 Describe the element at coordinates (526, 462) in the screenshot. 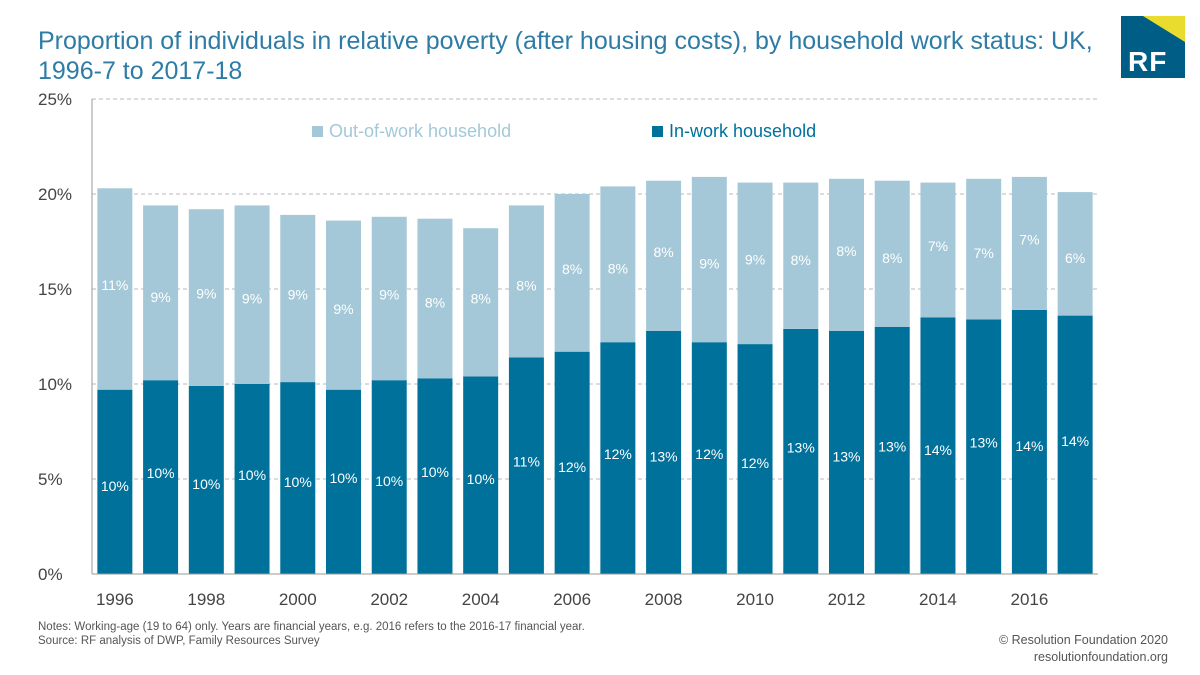

I see `bar-label-in-work: 11%` at that location.